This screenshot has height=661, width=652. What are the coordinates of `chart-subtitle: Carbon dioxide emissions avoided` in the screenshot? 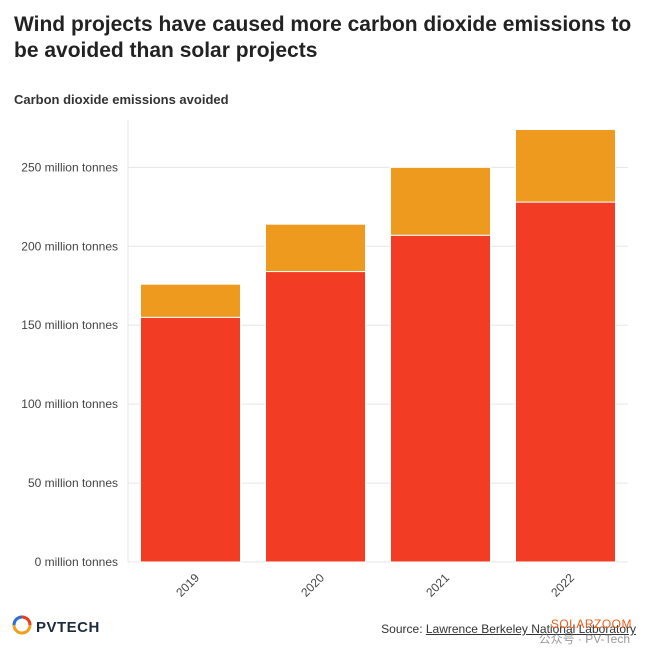 It's located at (121, 99).